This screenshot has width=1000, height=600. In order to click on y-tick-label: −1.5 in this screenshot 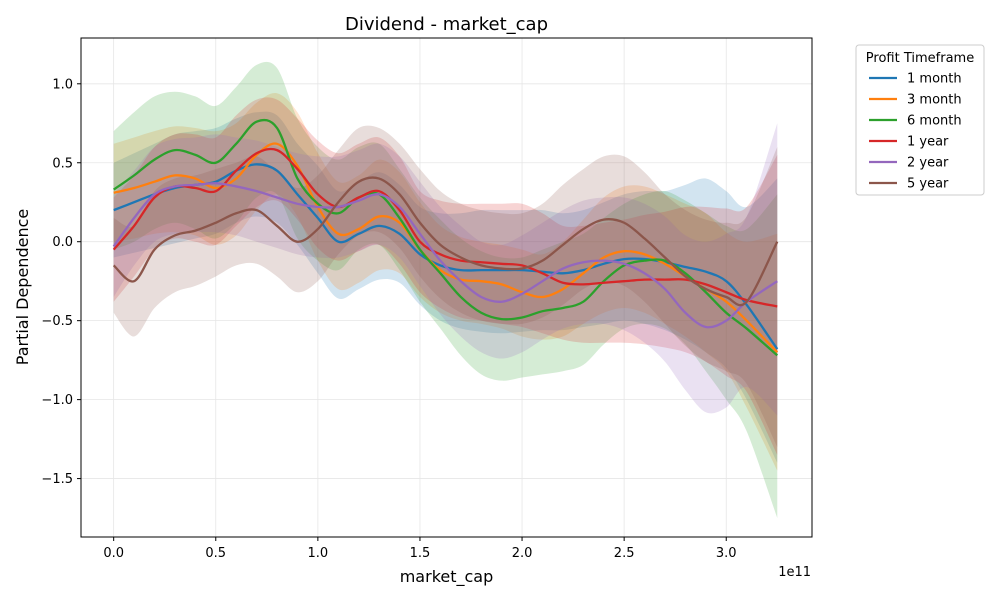, I will do `click(57, 479)`.